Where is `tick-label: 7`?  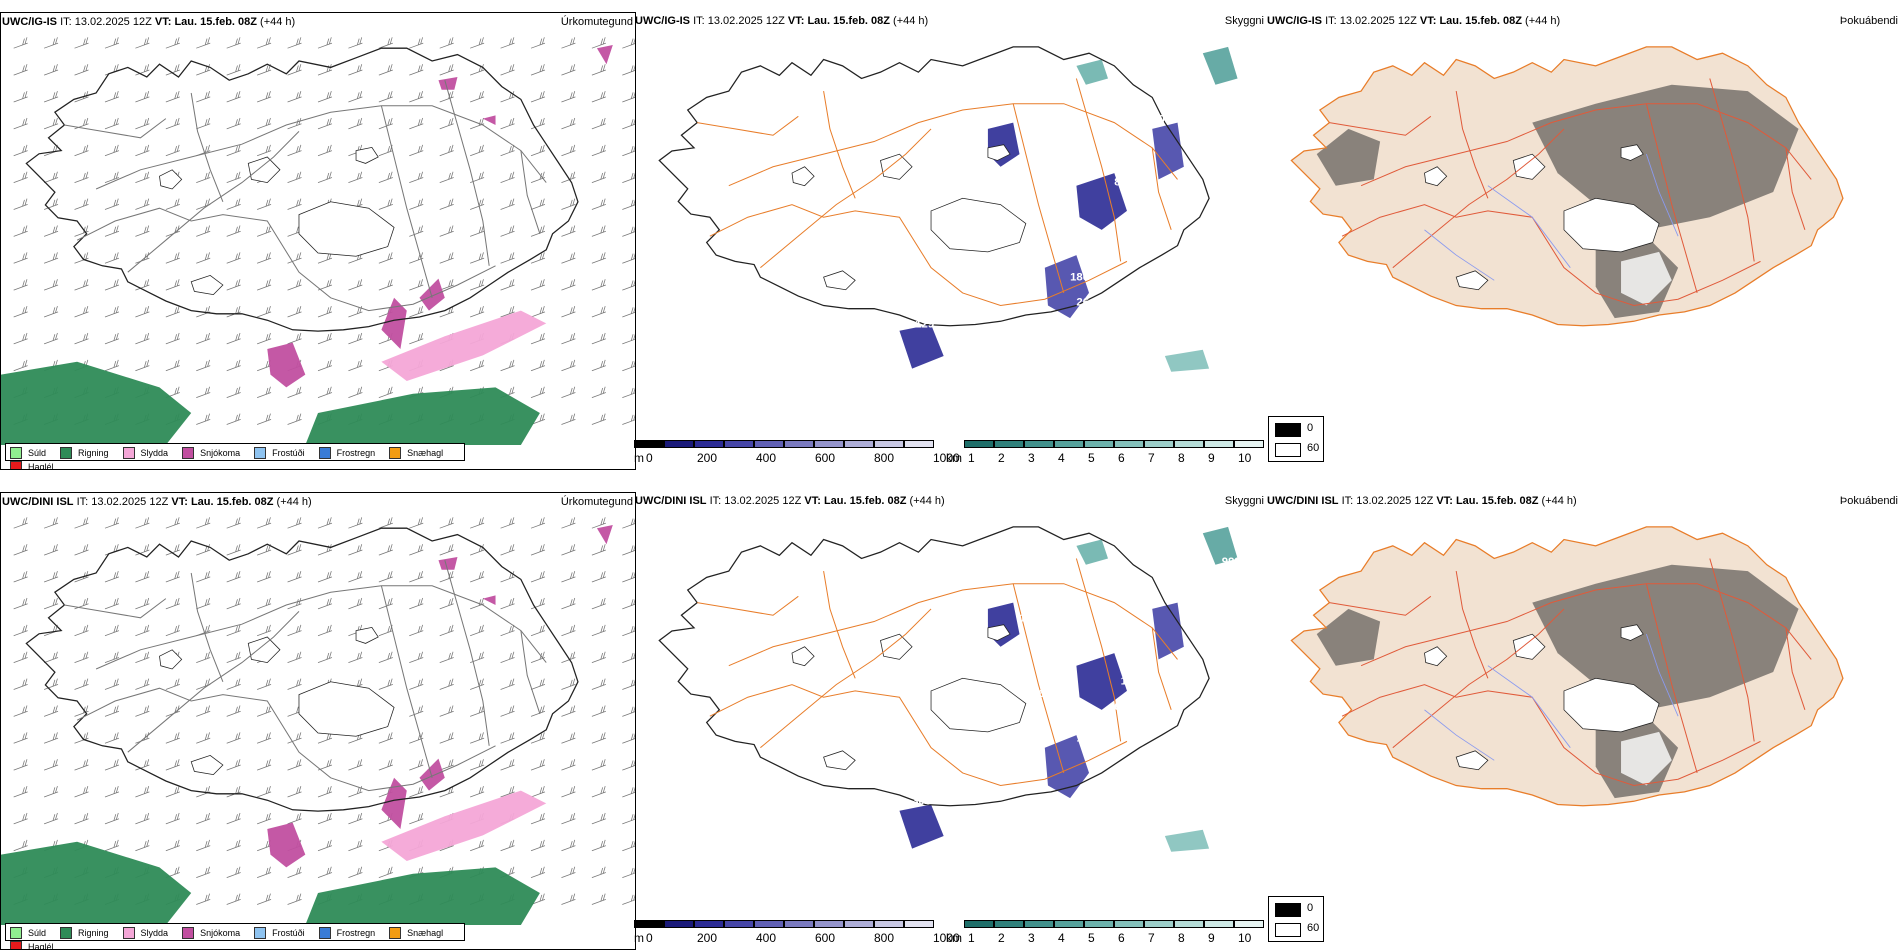 tick-label: 7 is located at coordinates (1151, 458).